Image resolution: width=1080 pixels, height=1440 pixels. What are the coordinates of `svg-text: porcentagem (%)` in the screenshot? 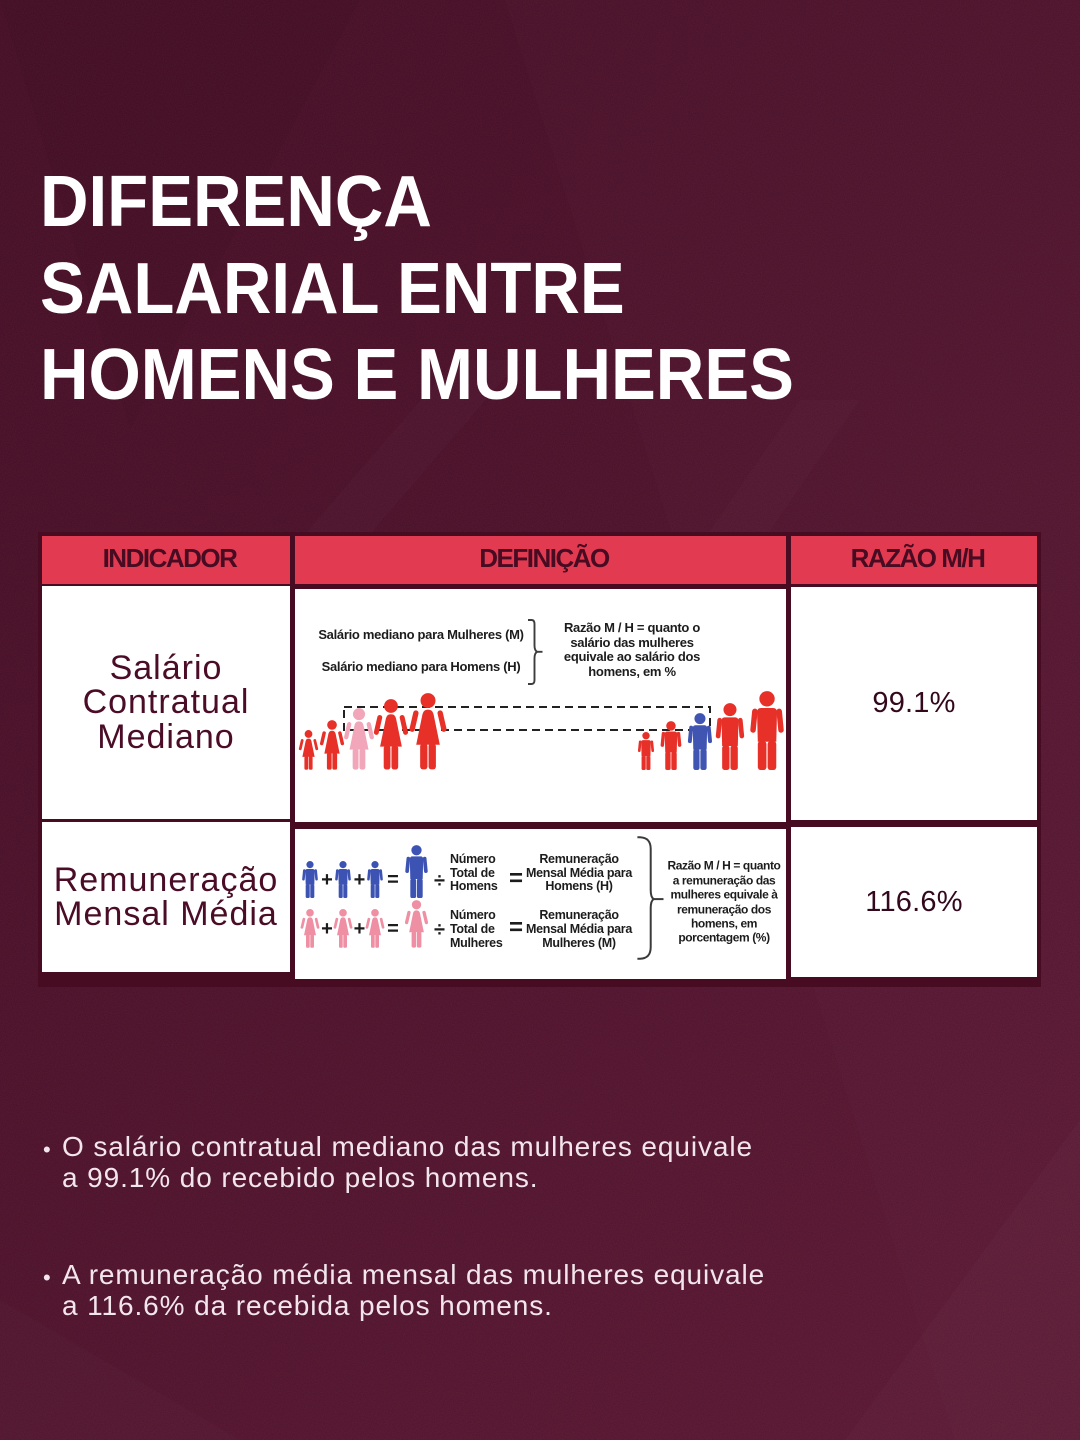 It's located at (724, 938).